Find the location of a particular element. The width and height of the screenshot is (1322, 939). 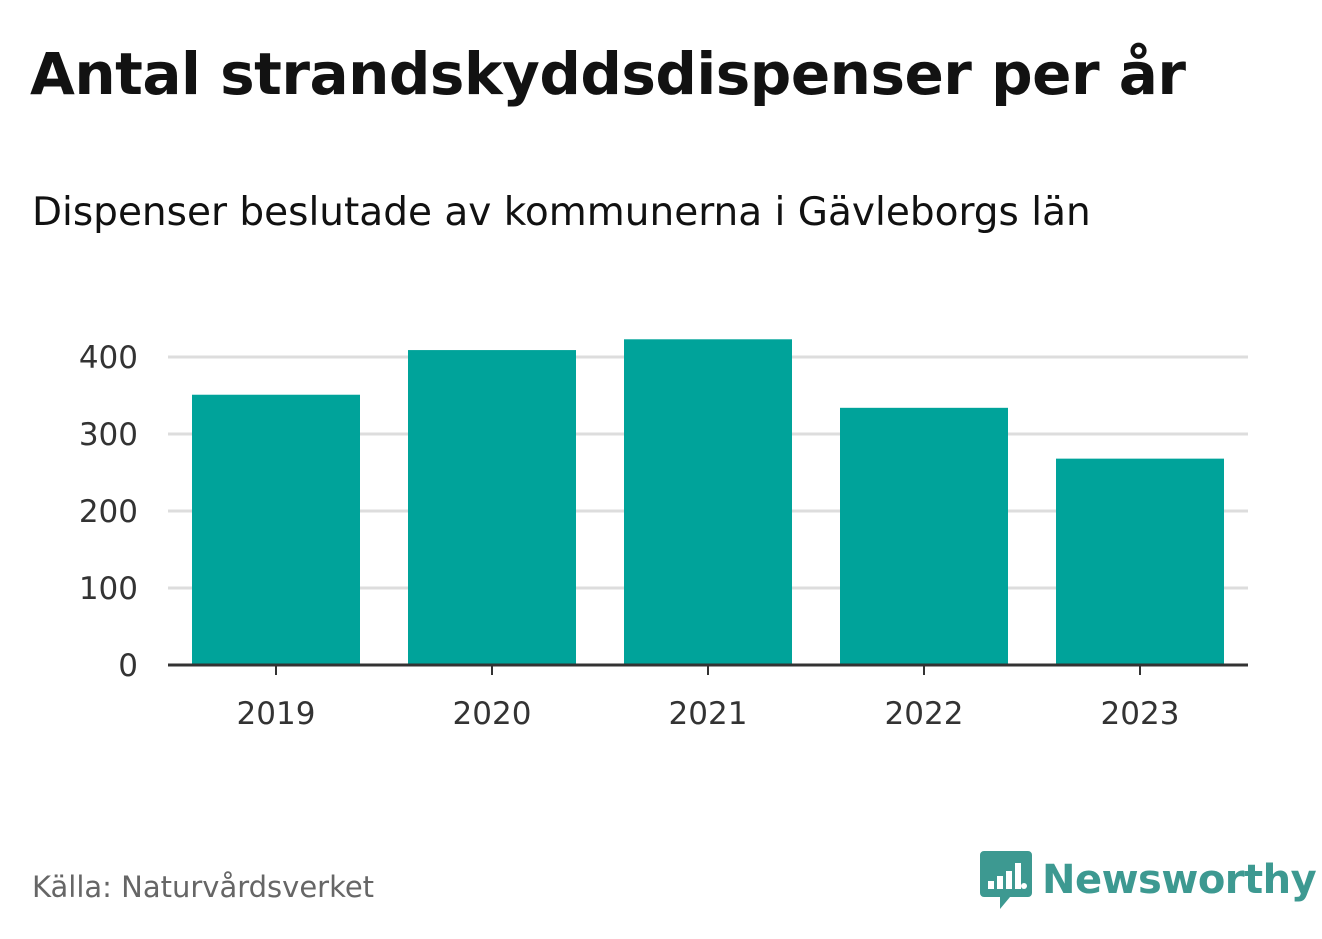

brand-name: Newsworthy is located at coordinates (1179, 880).